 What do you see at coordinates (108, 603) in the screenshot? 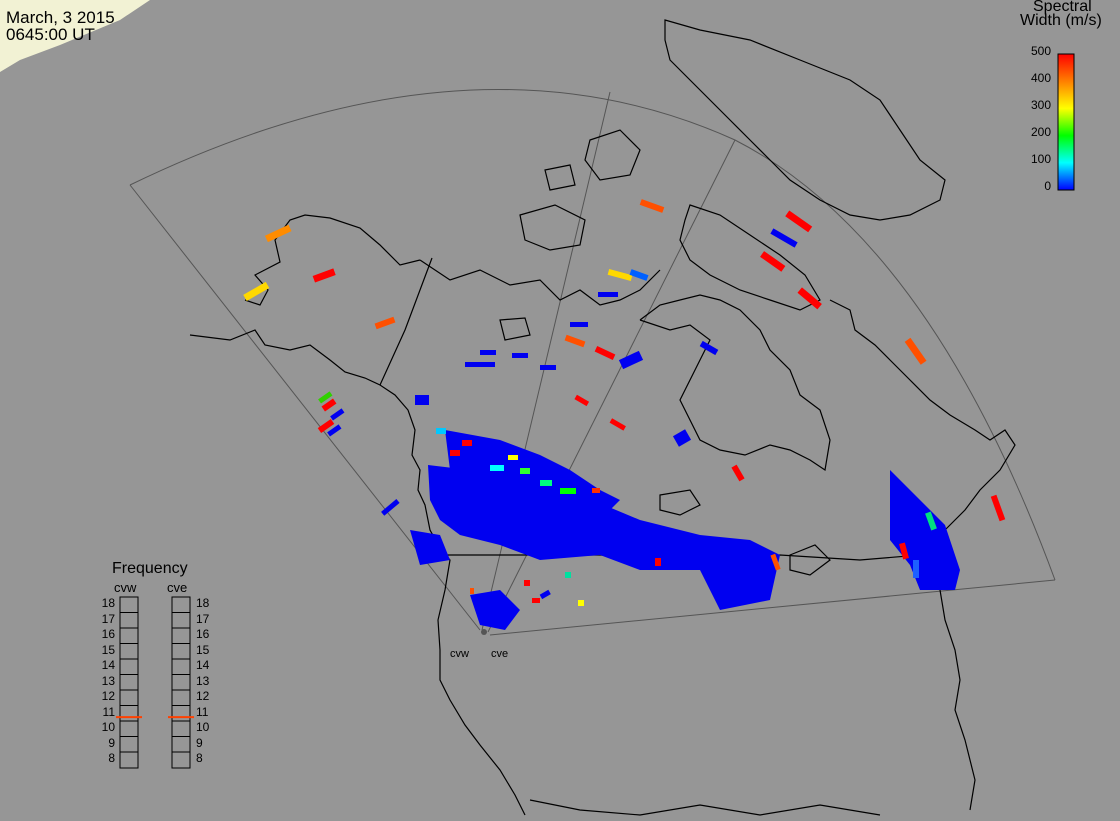
I see `frequency-tick-cvw: 18` at bounding box center [108, 603].